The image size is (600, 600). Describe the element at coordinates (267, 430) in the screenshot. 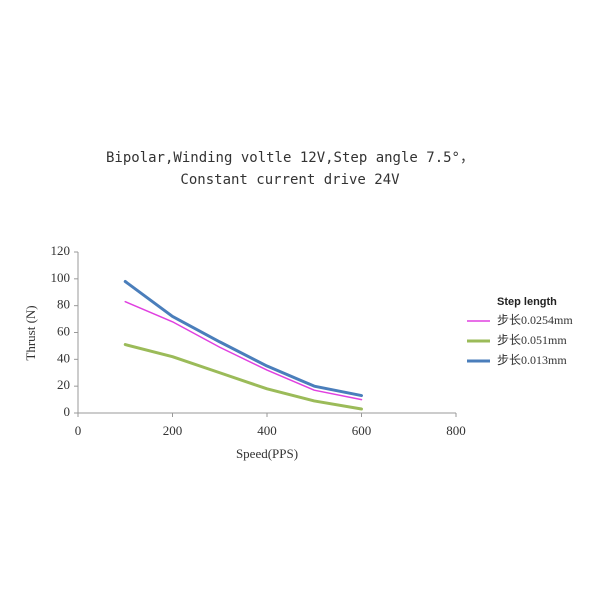

I see `x-tick-label: 400` at that location.